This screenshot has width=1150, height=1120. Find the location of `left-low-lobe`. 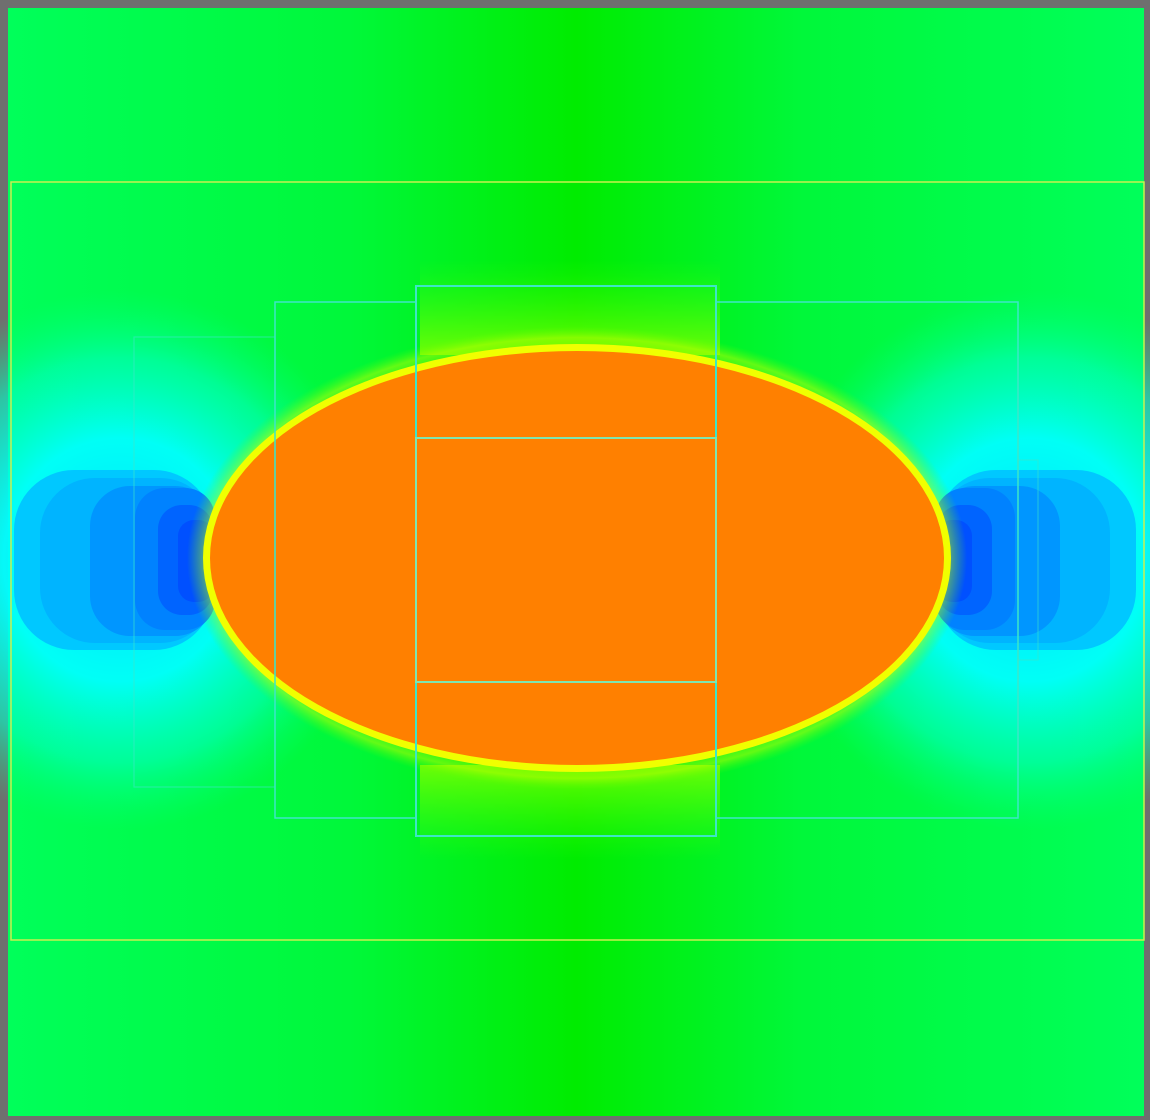

left-low-lobe is located at coordinates (114, 560).